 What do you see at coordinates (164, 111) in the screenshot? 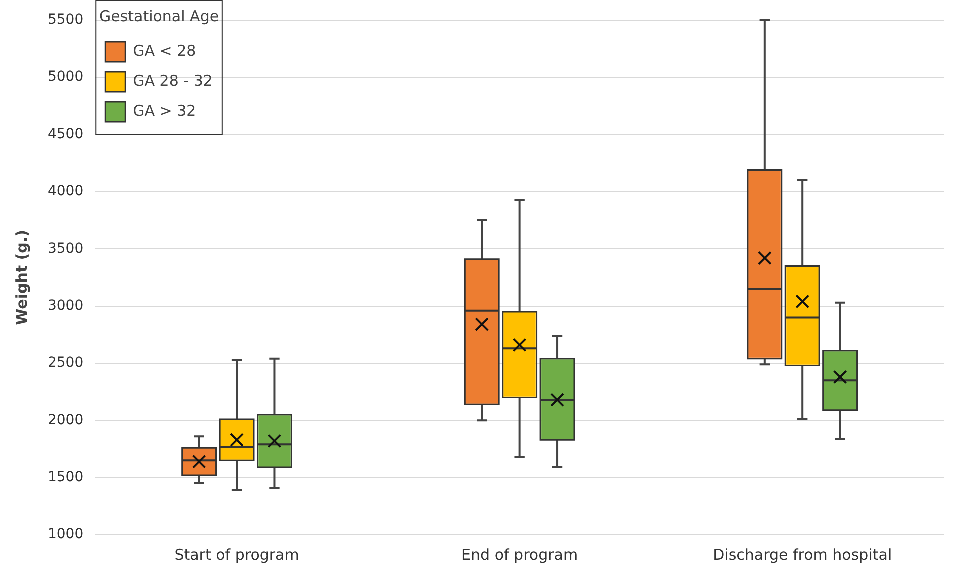
I see `legend-label: GA > 32` at bounding box center [164, 111].